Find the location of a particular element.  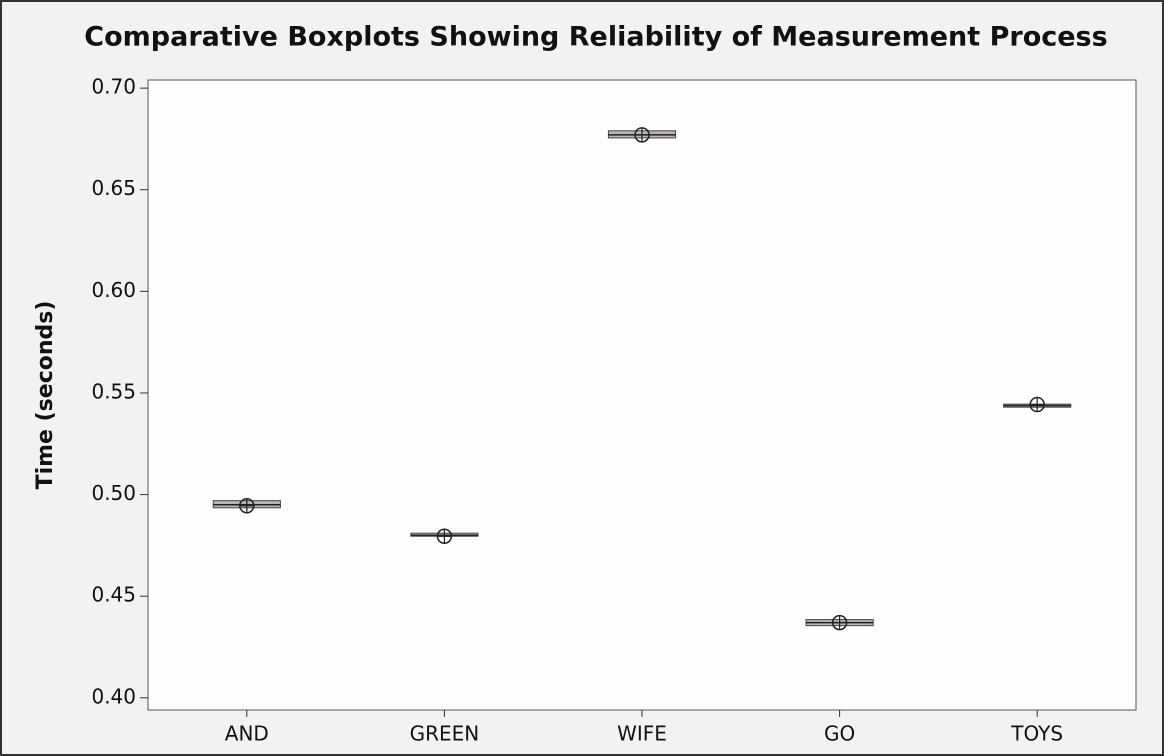

y-tick-label: 0.70 is located at coordinates (113, 87).